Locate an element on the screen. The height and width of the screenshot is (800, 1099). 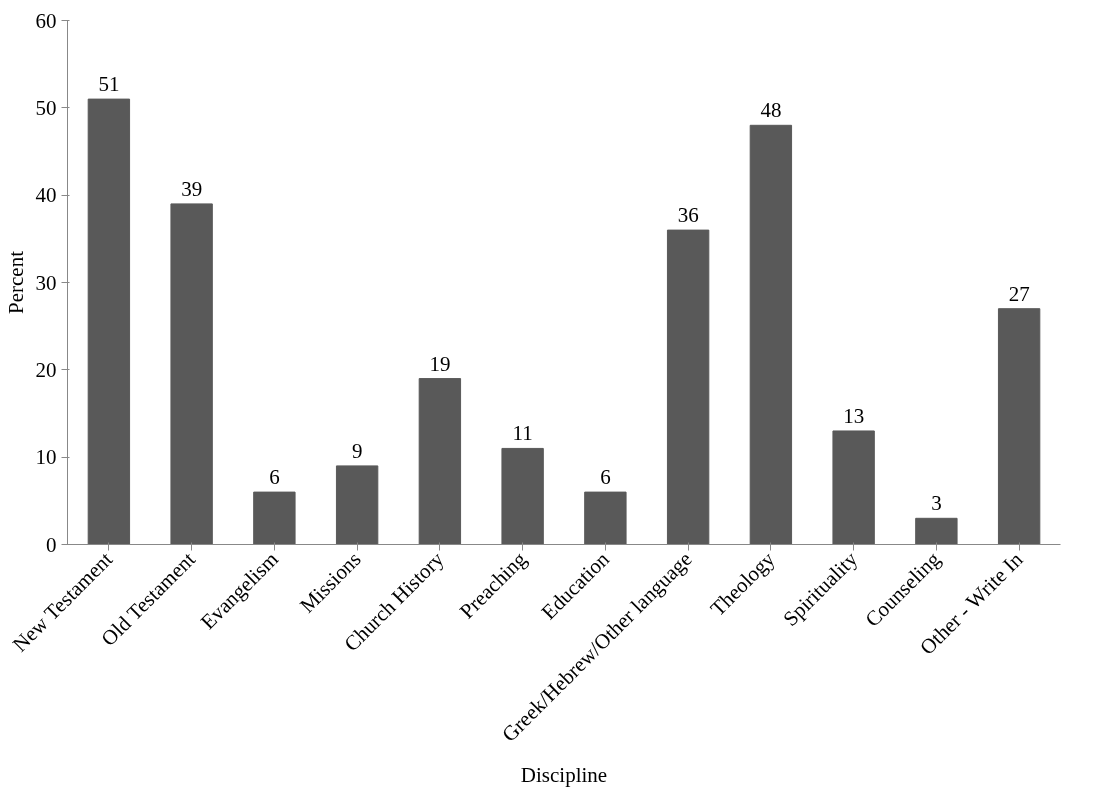
y-tick-label: 20 is located at coordinates (46, 369).